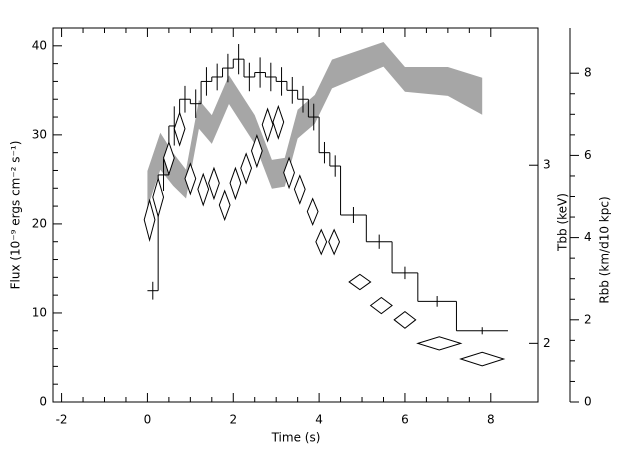 The image size is (640, 457). I want to click on y3-tick-label: 0, so click(588, 402).